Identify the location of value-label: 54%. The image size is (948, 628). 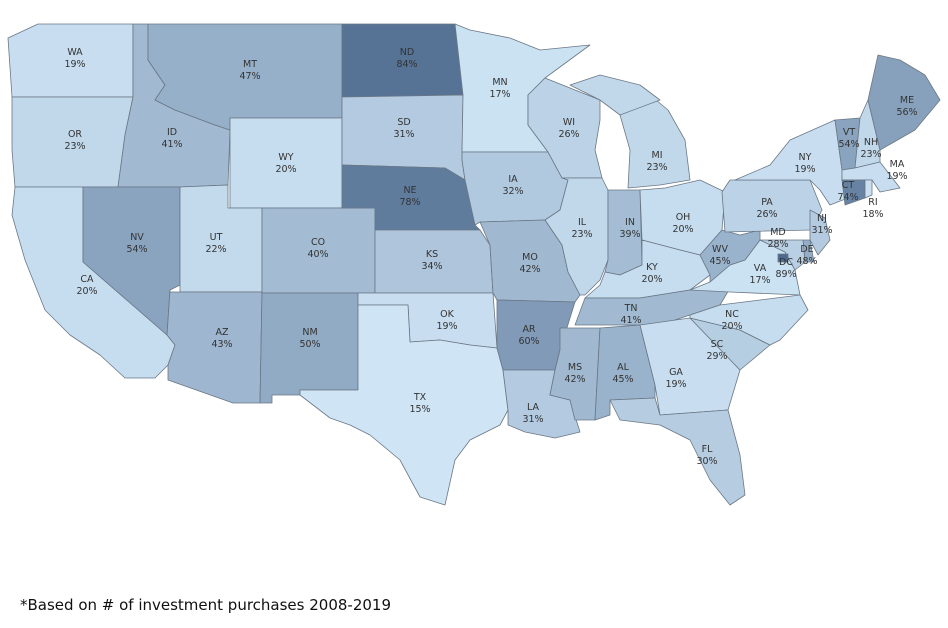
(848, 144).